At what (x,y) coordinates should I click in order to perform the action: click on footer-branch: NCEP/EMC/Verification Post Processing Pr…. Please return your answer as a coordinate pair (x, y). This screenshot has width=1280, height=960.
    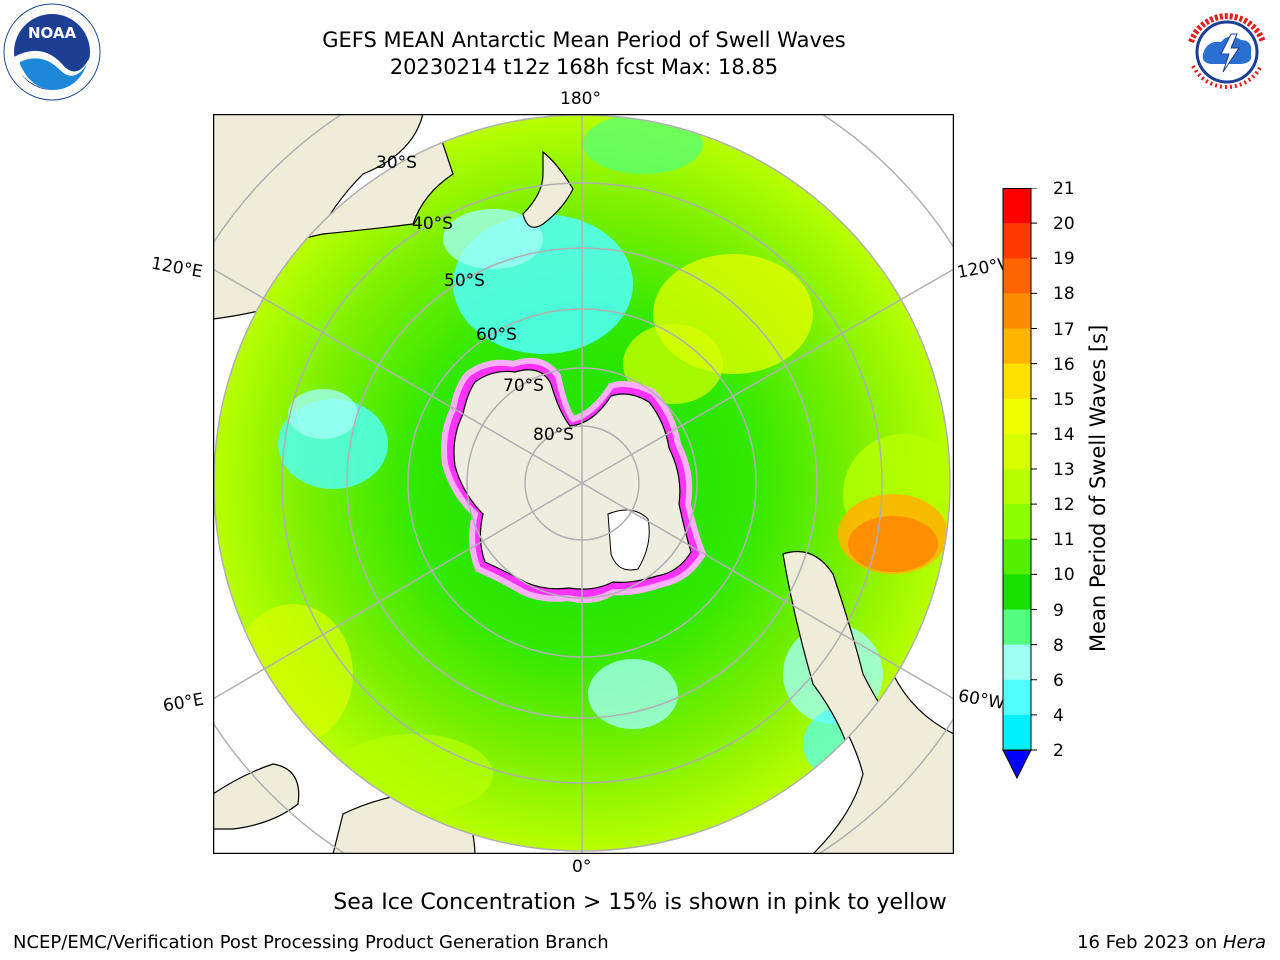
    Looking at the image, I should click on (311, 942).